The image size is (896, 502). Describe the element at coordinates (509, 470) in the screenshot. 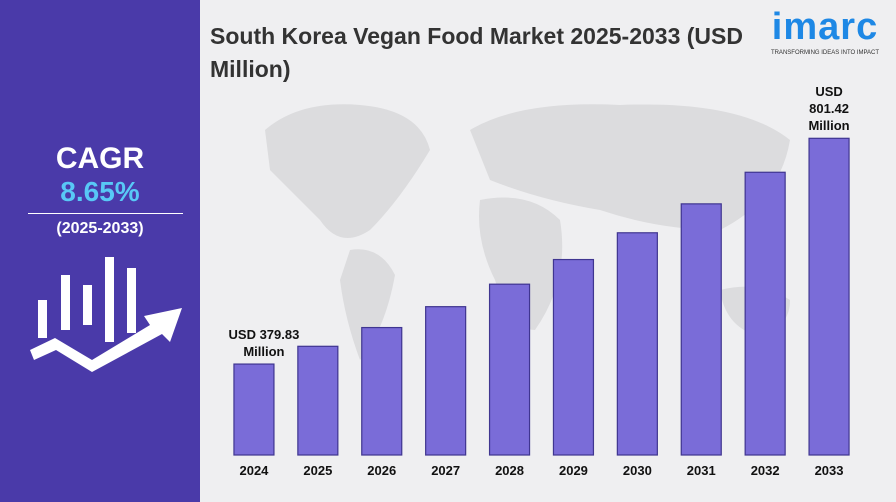

I see `x-tick-label: 2028` at that location.